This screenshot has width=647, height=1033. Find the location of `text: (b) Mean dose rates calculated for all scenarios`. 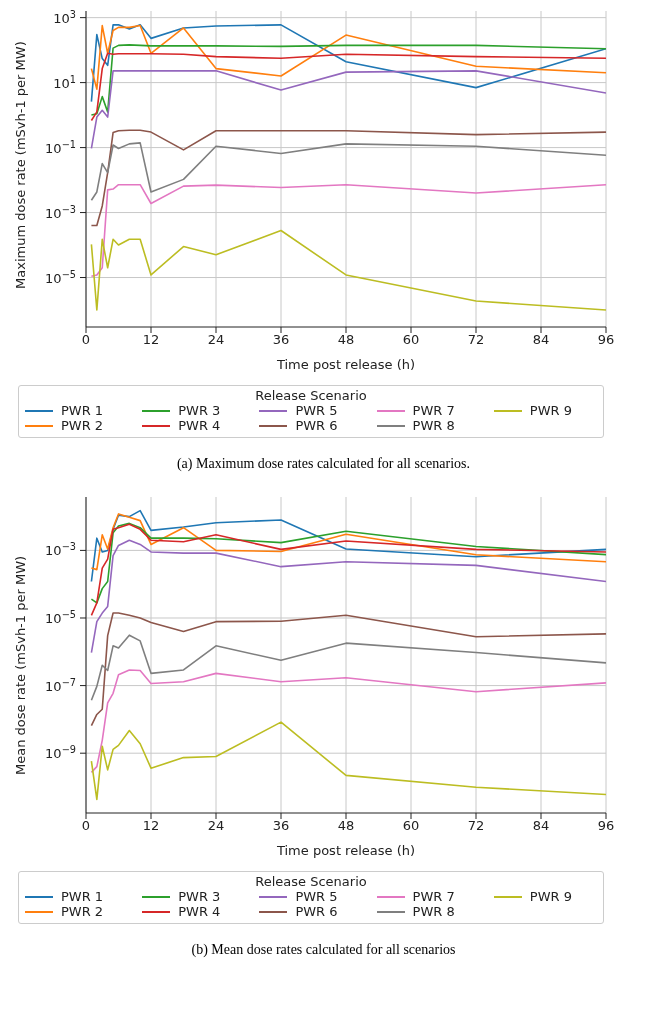

text: (b) Mean dose rates calculated for all scenarios is located at coordinates (323, 950).